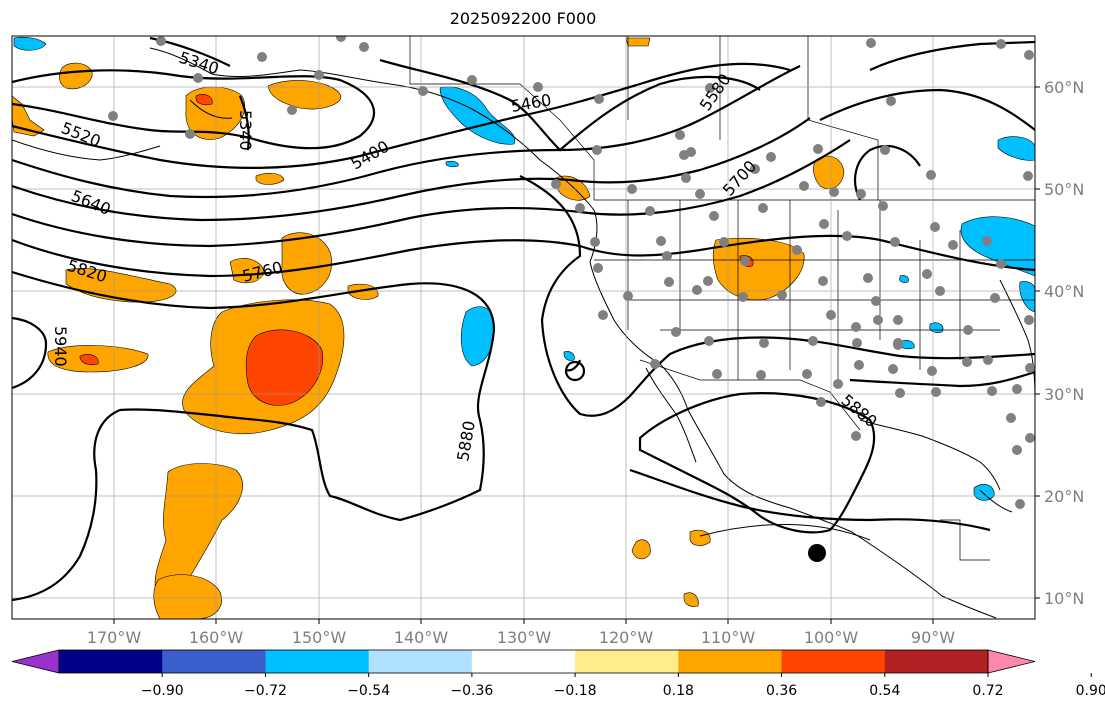 The height and width of the screenshot is (712, 1105). What do you see at coordinates (884, 691) in the screenshot?
I see `colorbar-tick-label: 0.54` at bounding box center [884, 691].